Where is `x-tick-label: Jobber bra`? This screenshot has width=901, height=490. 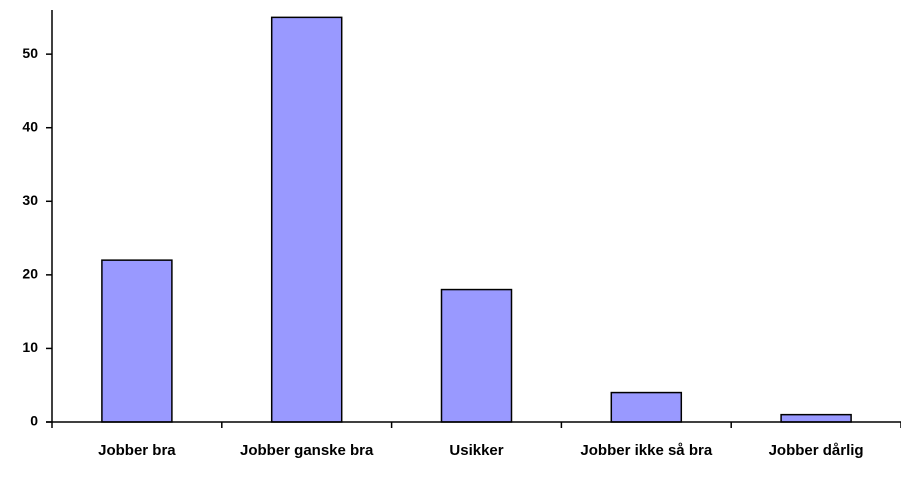 x-tick-label: Jobber bra is located at coordinates (137, 450).